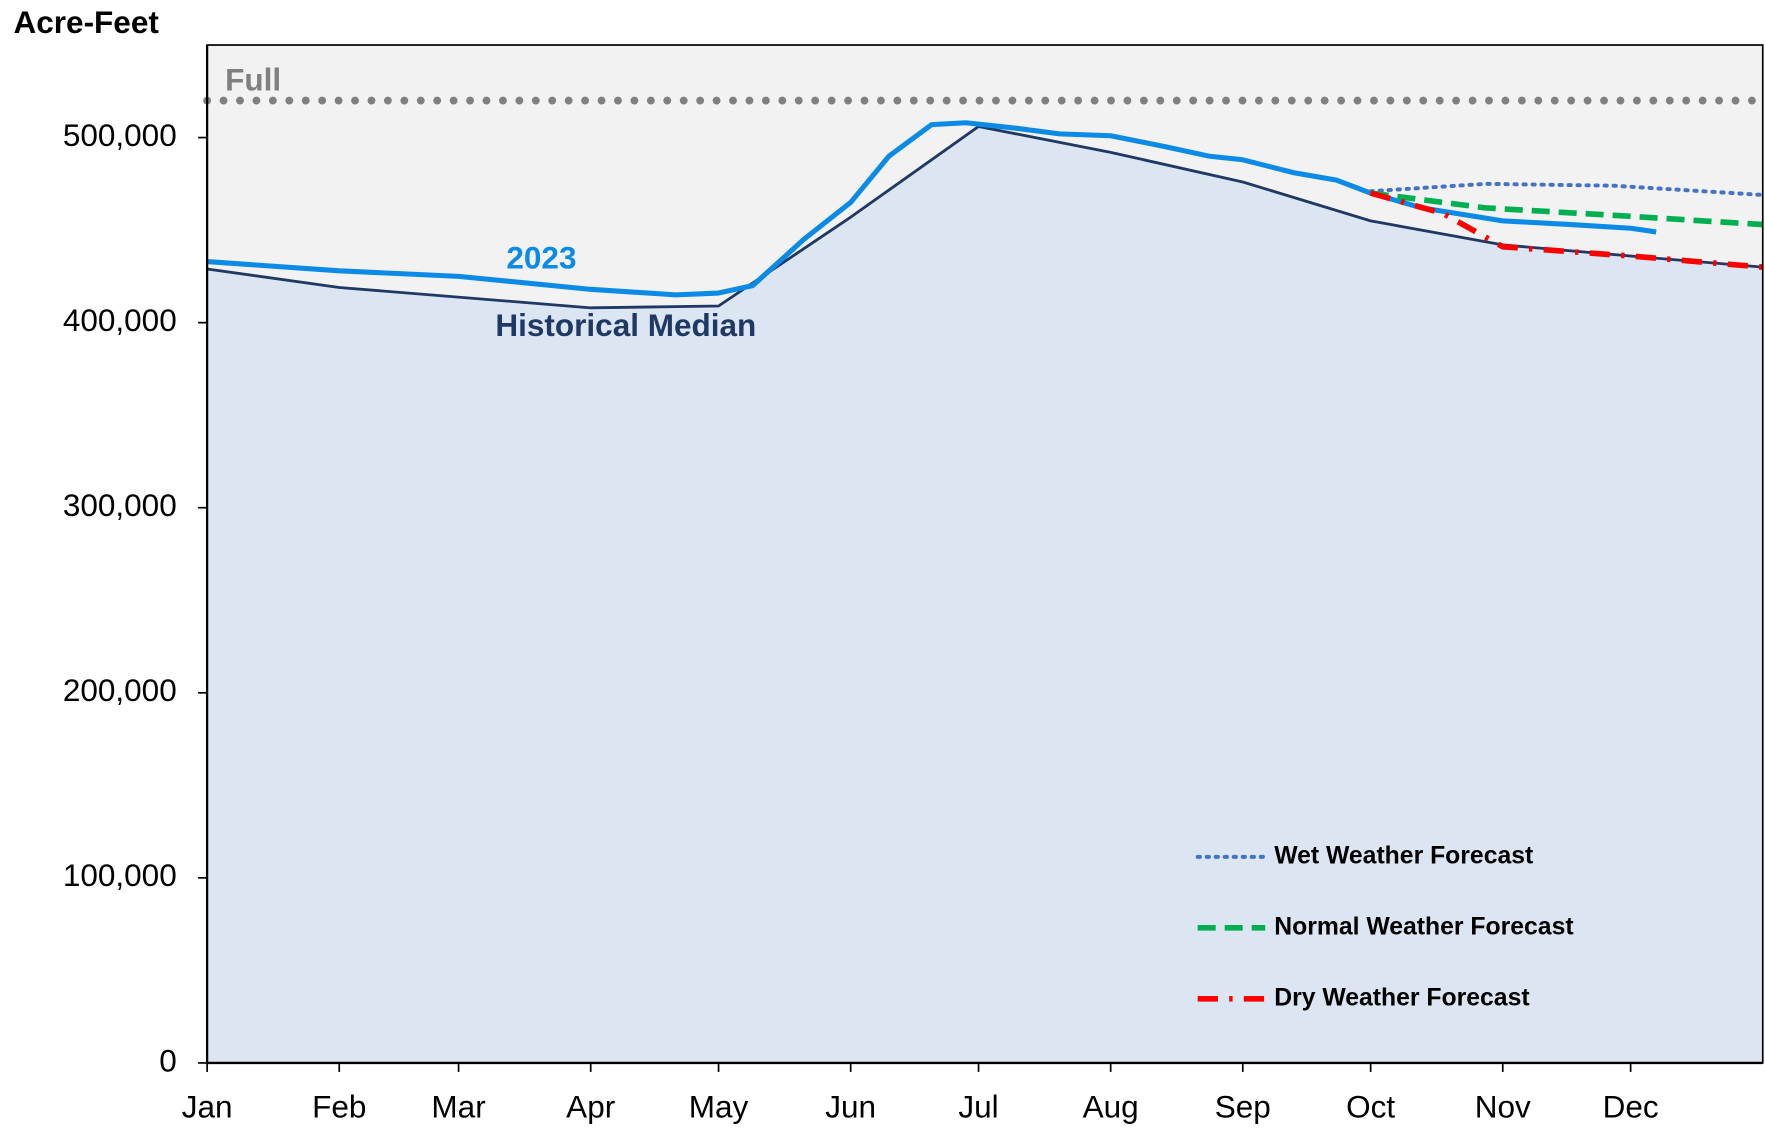  What do you see at coordinates (1370, 1106) in the screenshot?
I see `x-tick-label: Oct` at bounding box center [1370, 1106].